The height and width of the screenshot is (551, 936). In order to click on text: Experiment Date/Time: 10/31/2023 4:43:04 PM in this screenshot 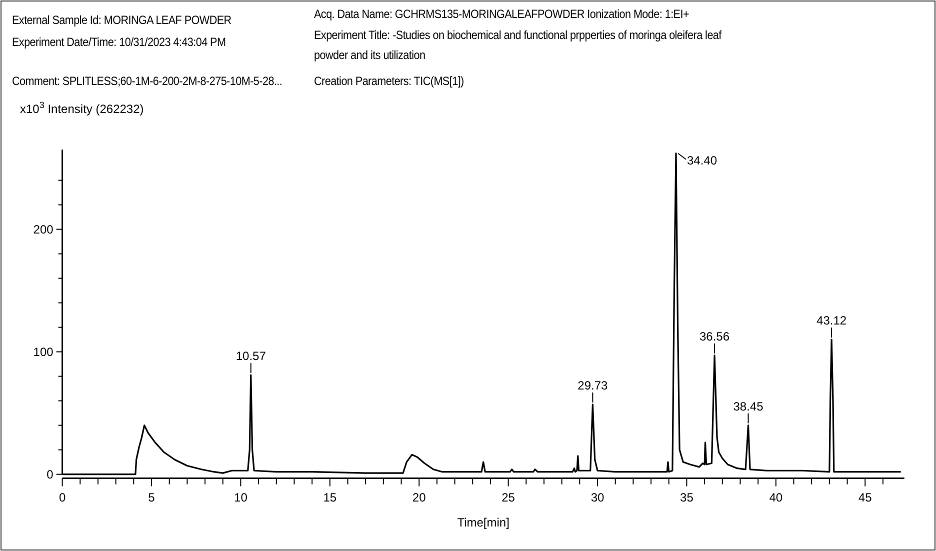, I will do `click(119, 42)`.